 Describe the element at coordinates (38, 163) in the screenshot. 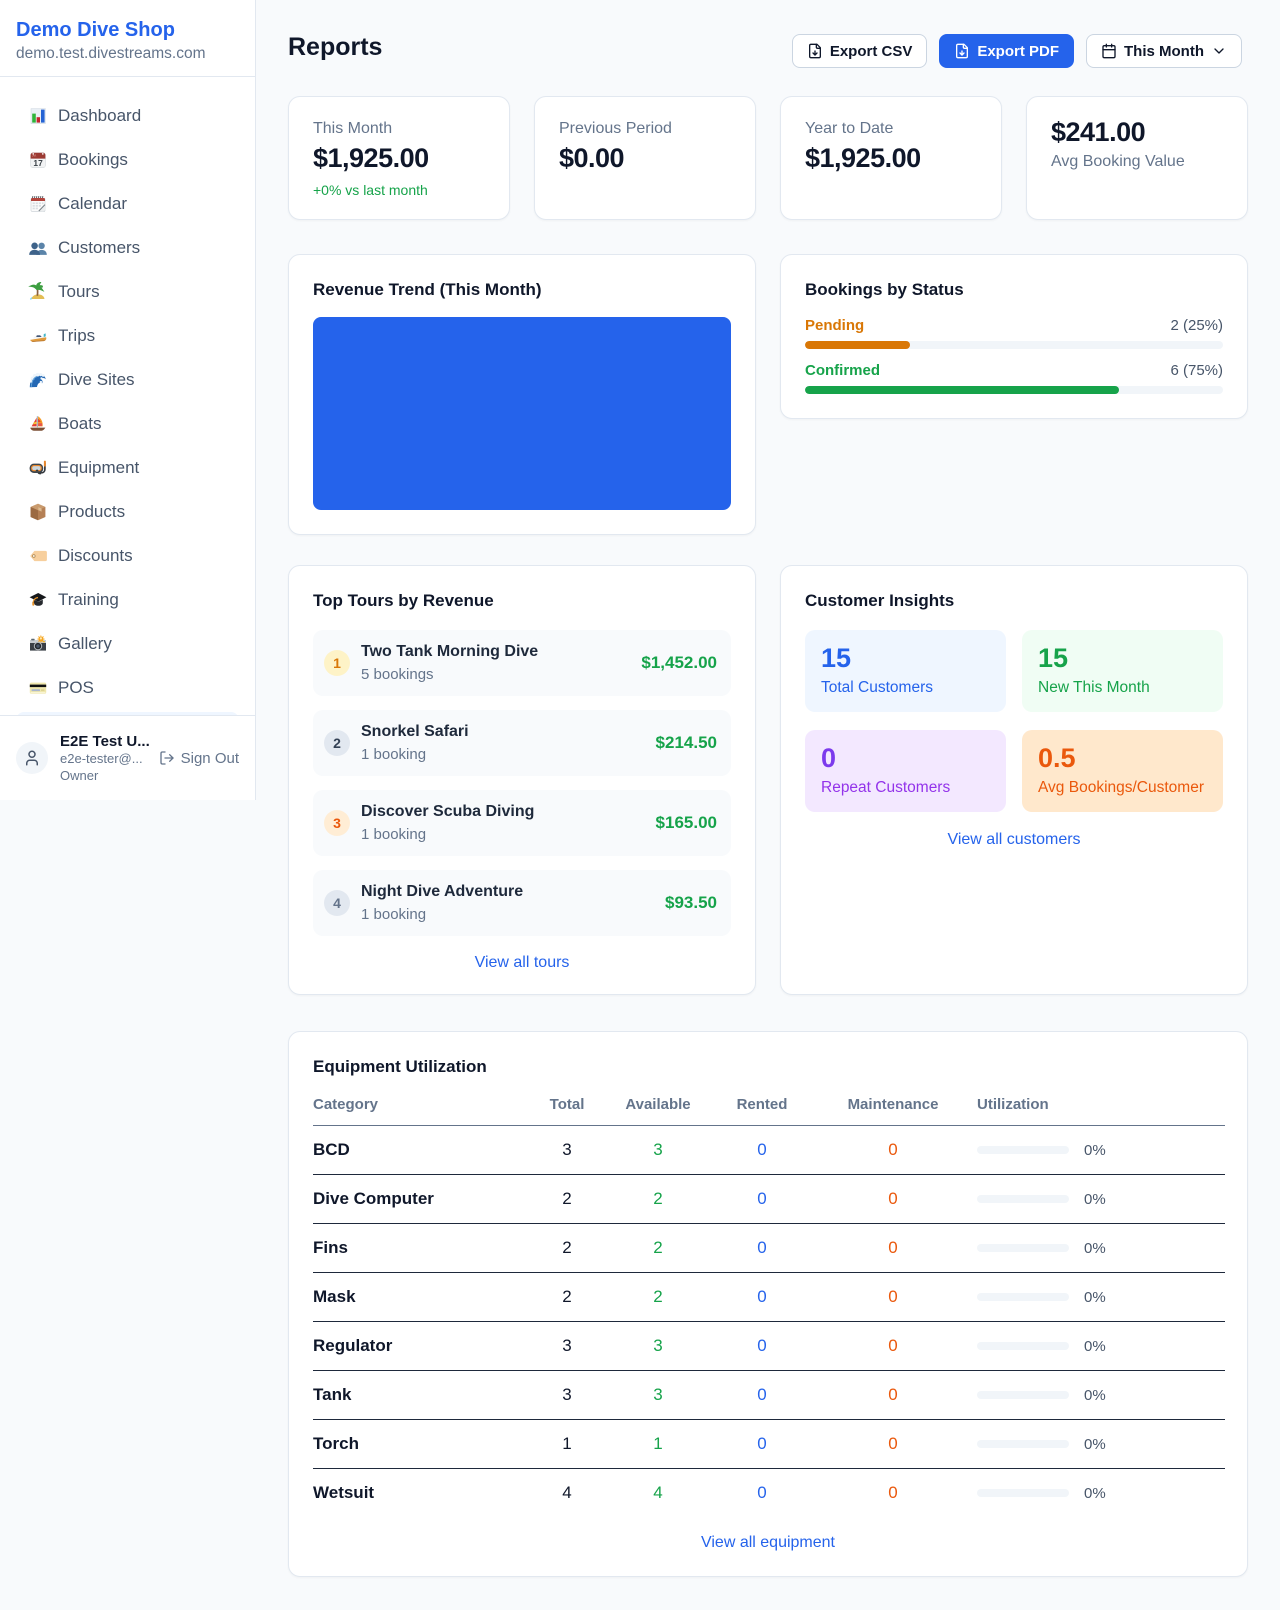

I see `svg-text: 17` at that location.